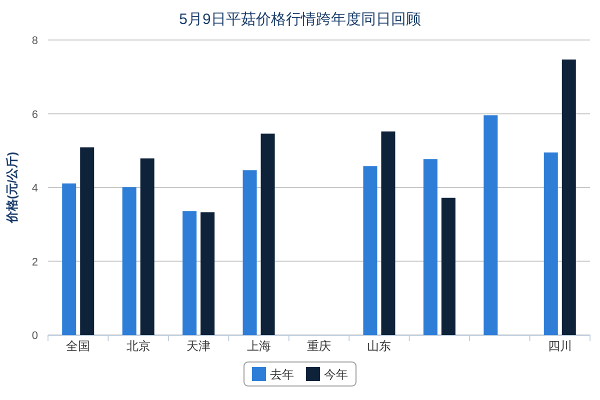 Image resolution: width=600 pixels, height=400 pixels. What do you see at coordinates (35, 336) in the screenshot?
I see `y-tick-label: 0` at bounding box center [35, 336].